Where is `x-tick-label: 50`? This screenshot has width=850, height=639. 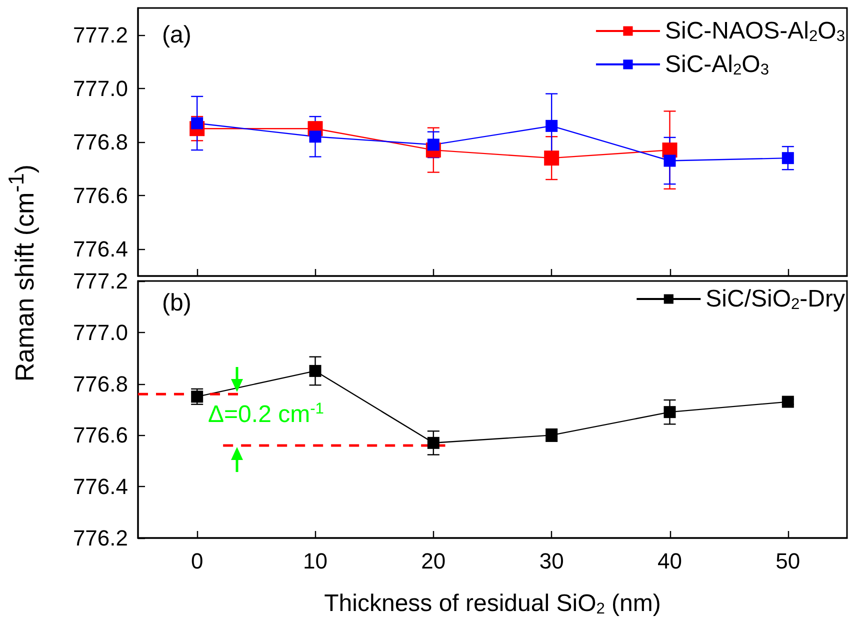 x-tick-label: 50 is located at coordinates (788, 561).